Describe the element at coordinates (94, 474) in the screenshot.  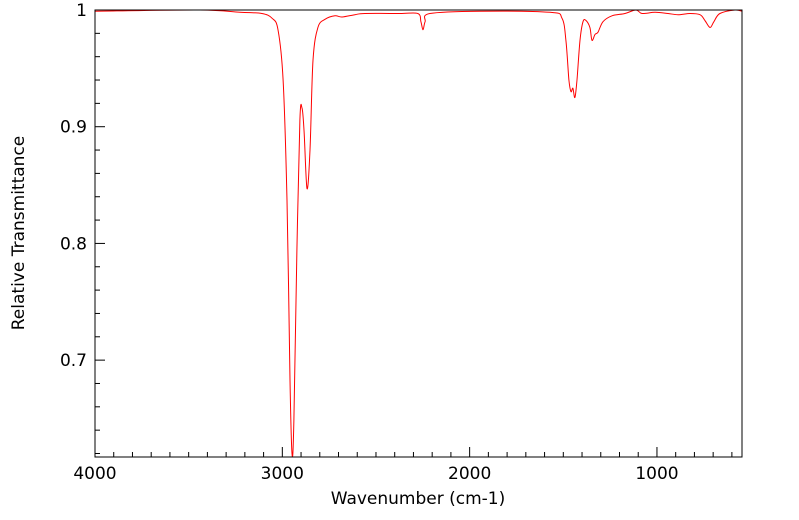
I see `x-tick-label: 4000` at that location.